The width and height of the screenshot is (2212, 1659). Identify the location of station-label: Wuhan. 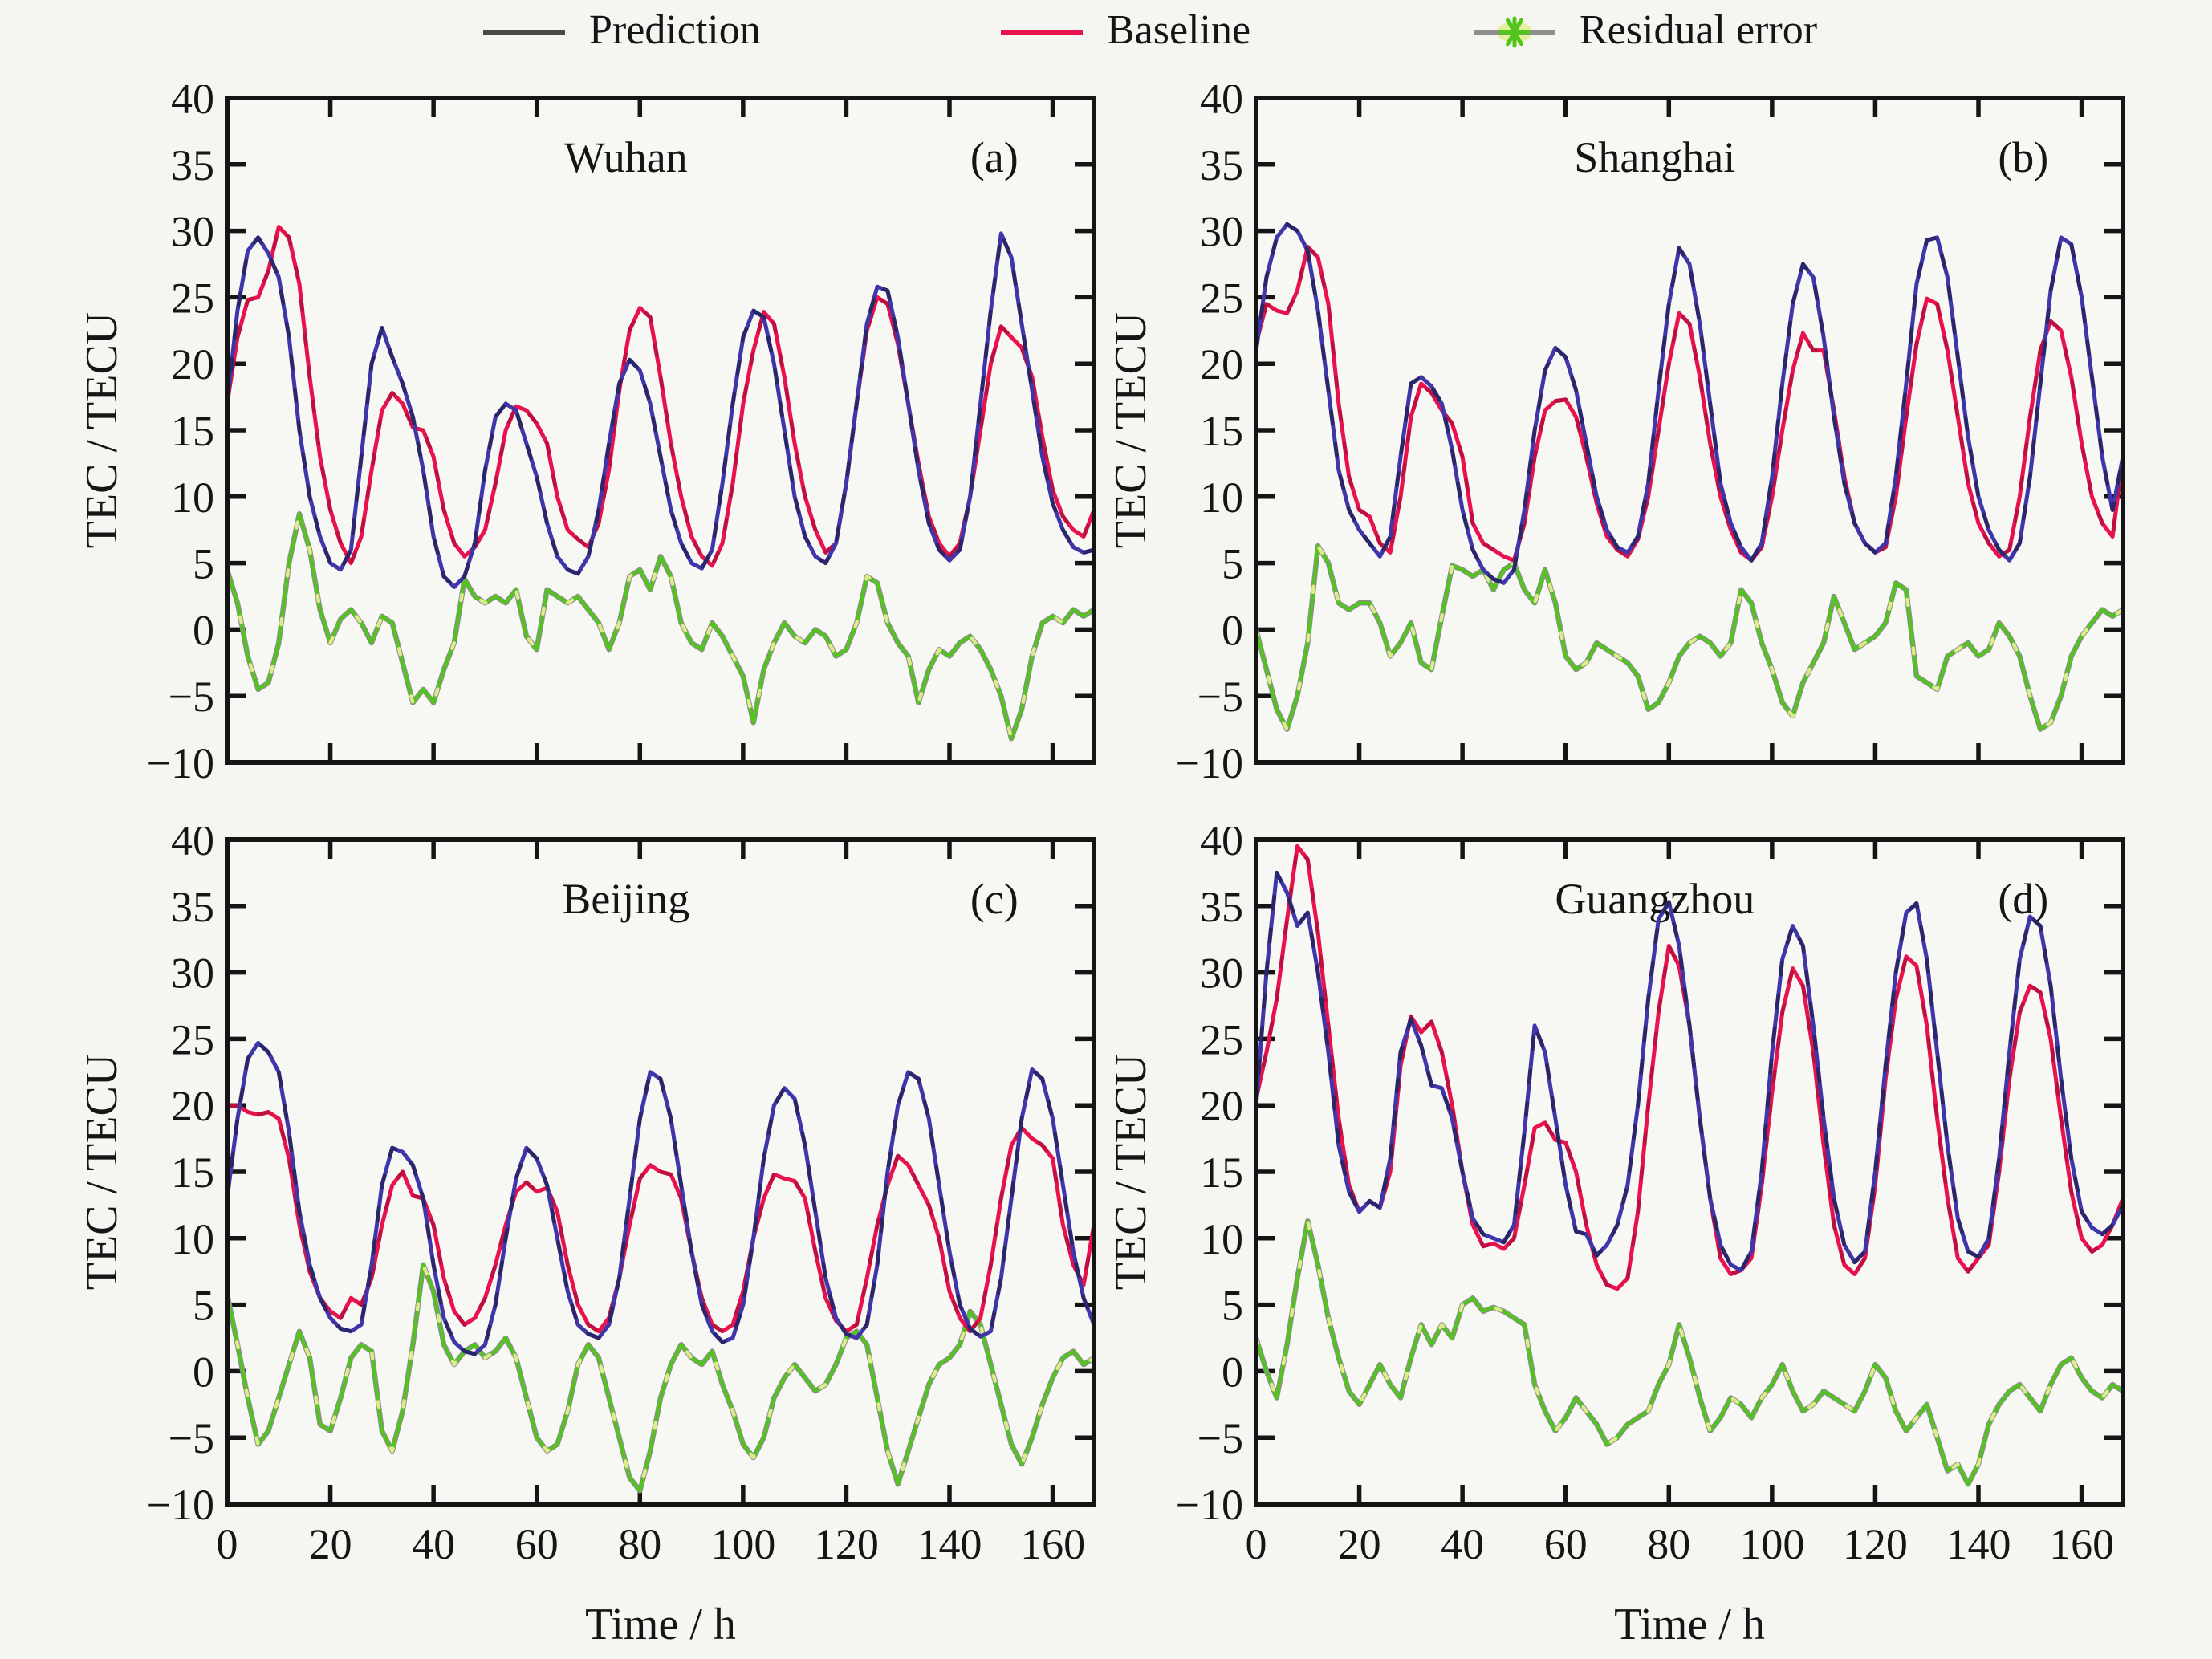
(626, 157).